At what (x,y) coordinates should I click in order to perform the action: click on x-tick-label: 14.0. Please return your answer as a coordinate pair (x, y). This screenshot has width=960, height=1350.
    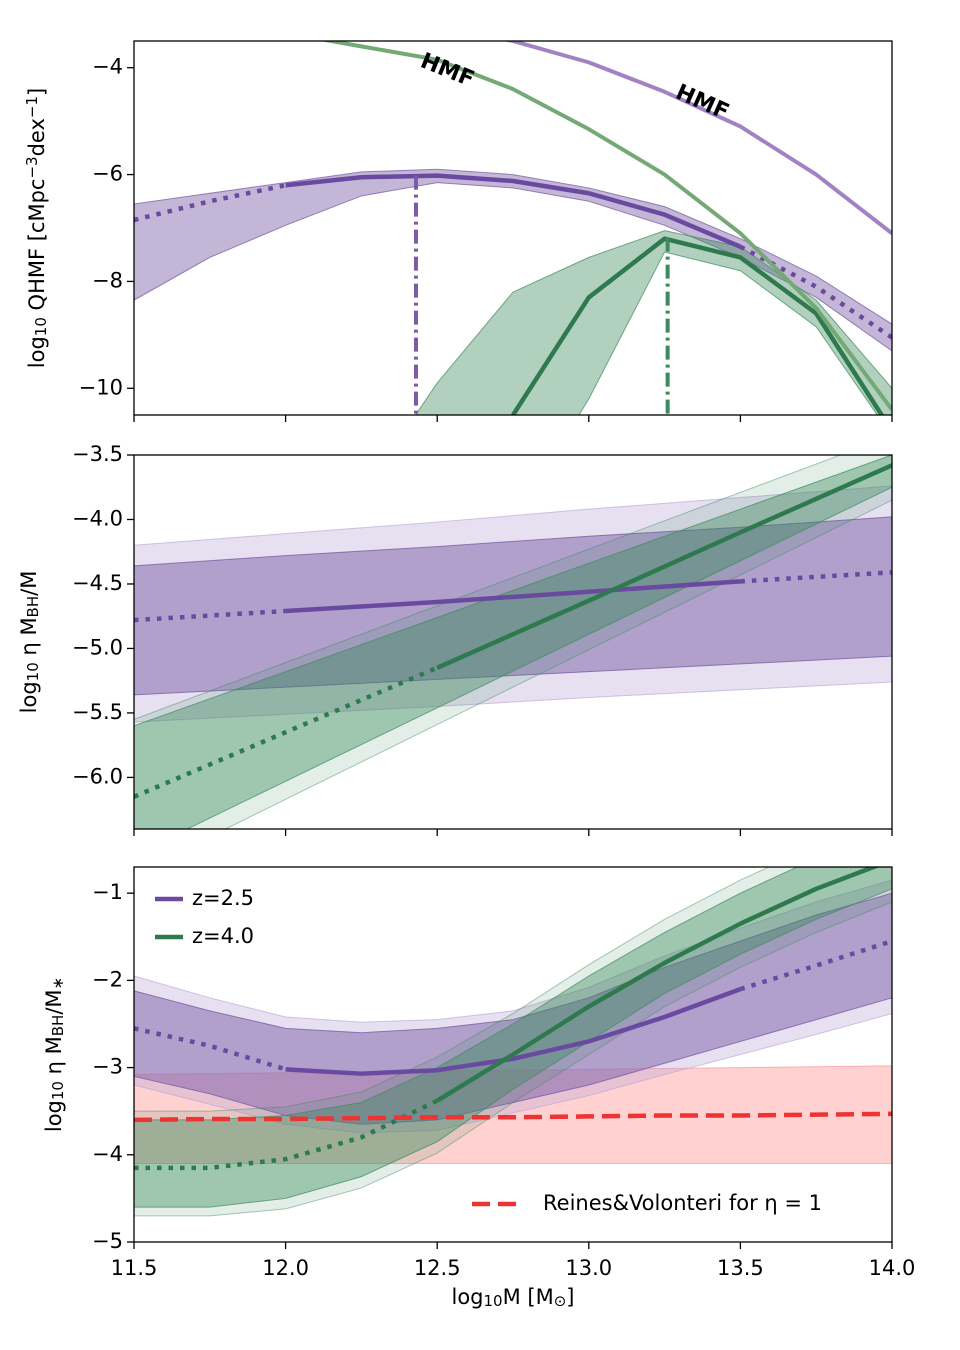
    Looking at the image, I should click on (892, 1268).